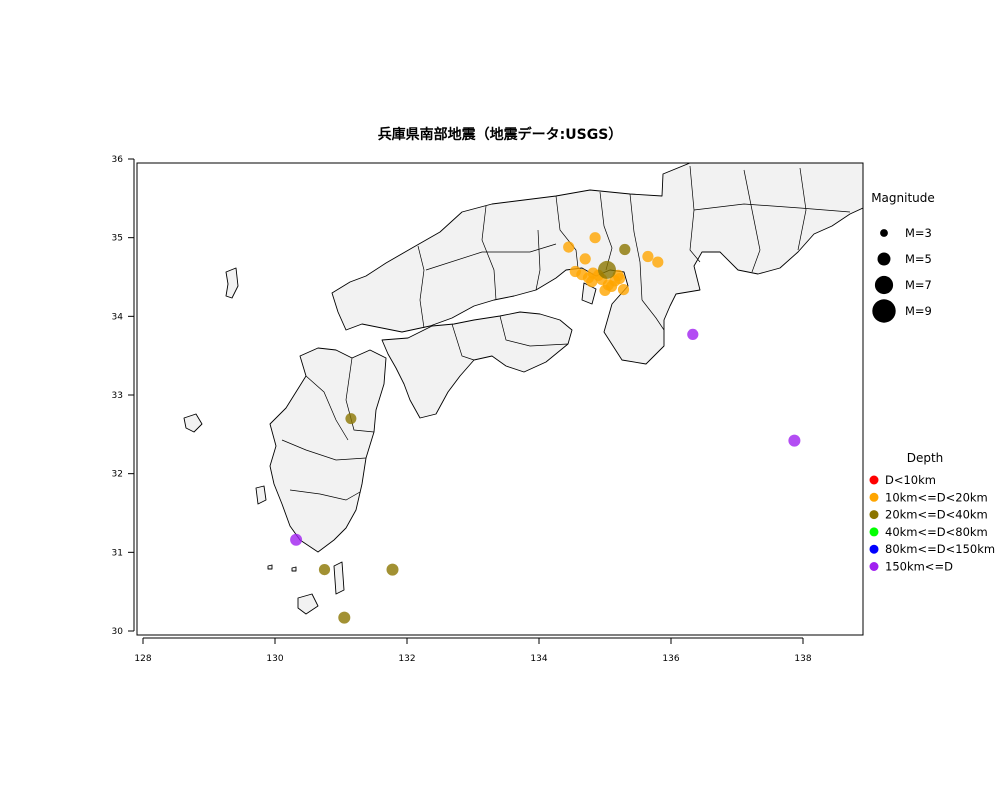  I want to click on y-tick-label: 33, so click(117, 396).